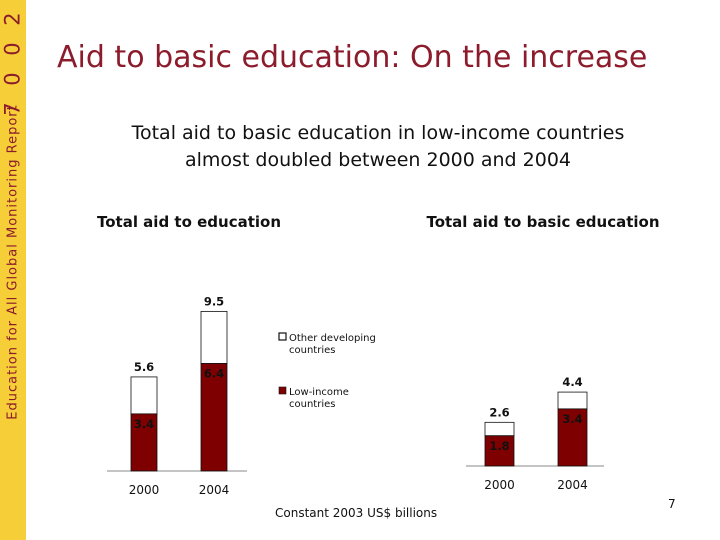 The image size is (720, 540). Describe the element at coordinates (189, 222) in the screenshot. I see `chart-title-education: Total aid to education` at that location.